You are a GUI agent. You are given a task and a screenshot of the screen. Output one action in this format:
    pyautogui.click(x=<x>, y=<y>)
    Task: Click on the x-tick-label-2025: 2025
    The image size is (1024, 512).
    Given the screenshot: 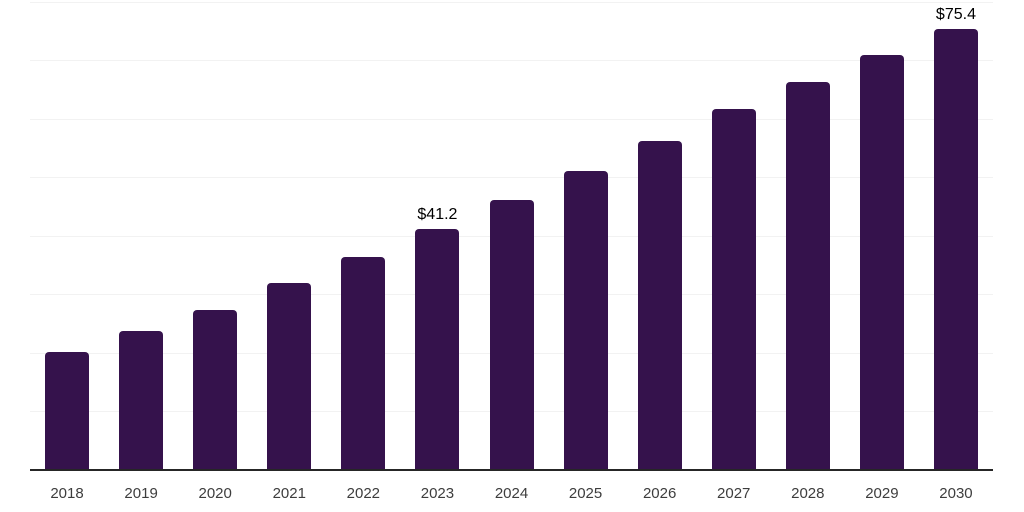 What is the action you would take?
    pyautogui.click(x=585, y=493)
    